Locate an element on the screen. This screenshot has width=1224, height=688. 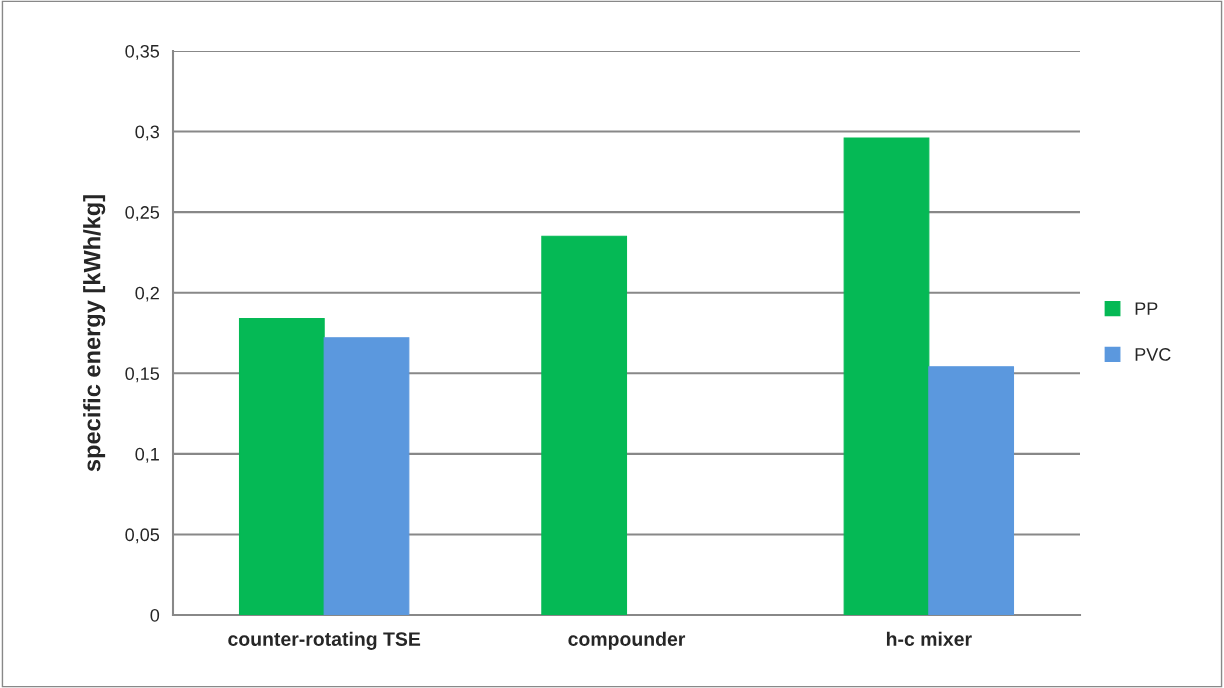
legend-label: PP is located at coordinates (1146, 308).